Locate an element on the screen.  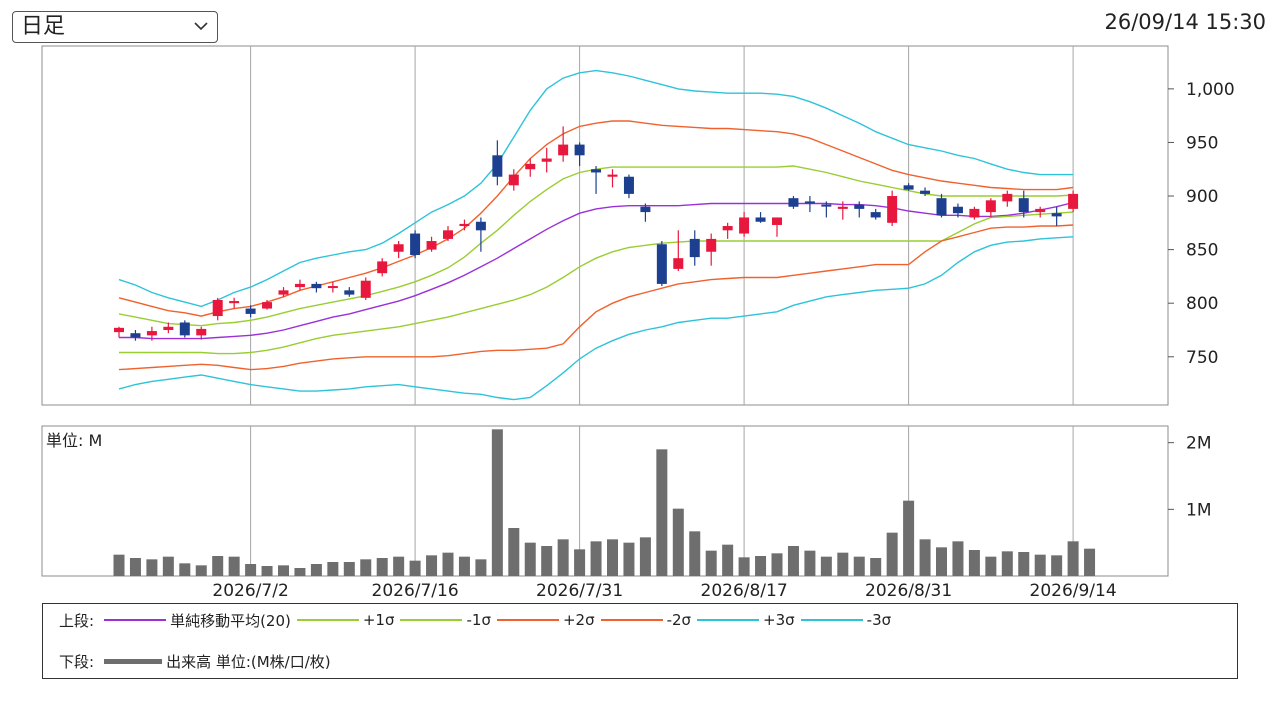
price-tick-label: 1,000 is located at coordinates (1210, 90).